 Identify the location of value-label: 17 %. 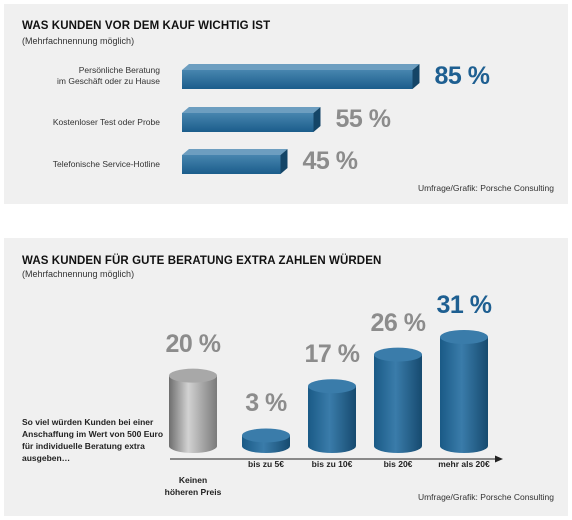
(332, 354).